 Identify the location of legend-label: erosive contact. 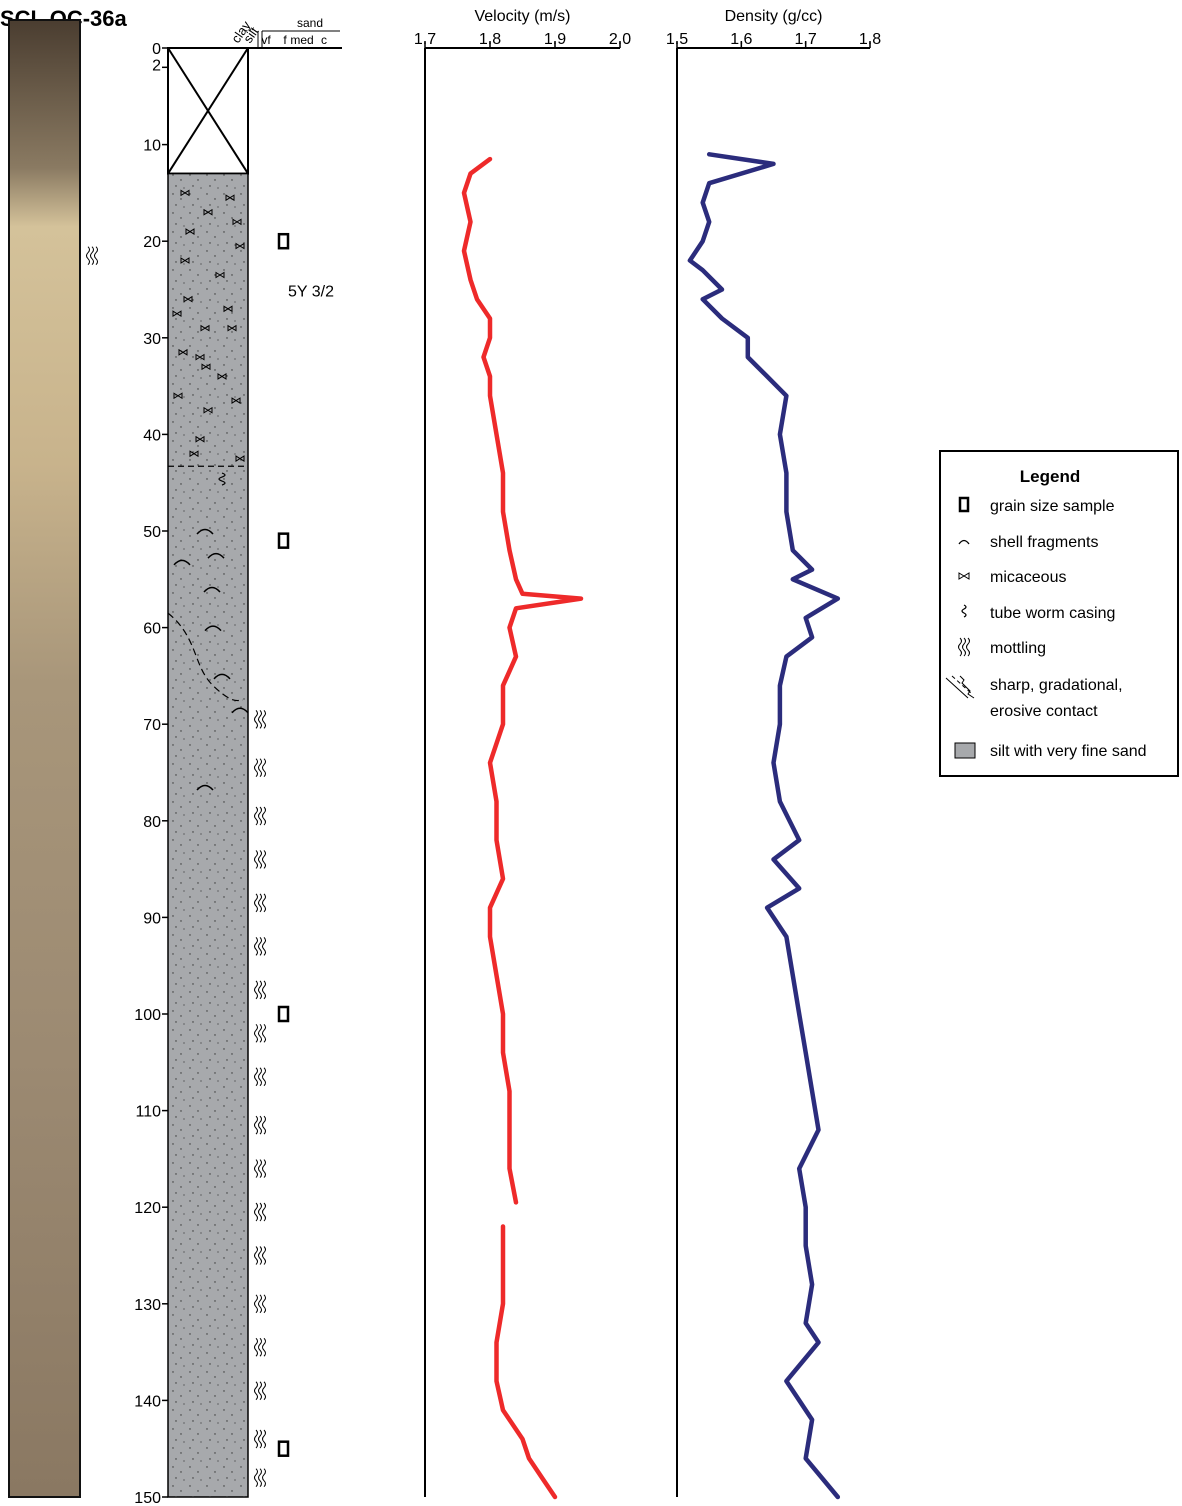
(1044, 711).